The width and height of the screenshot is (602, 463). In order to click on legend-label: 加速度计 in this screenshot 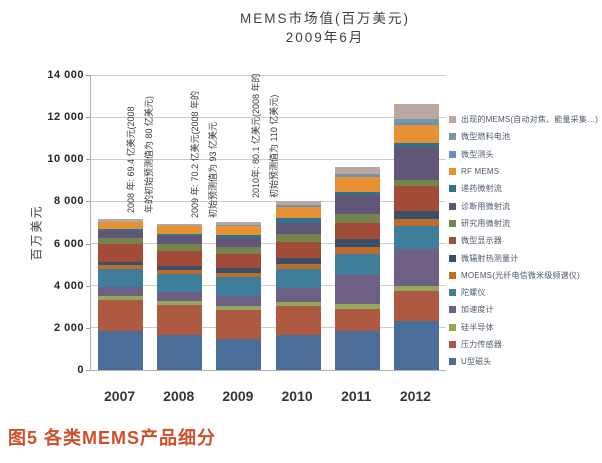, I will do `click(477, 310)`.